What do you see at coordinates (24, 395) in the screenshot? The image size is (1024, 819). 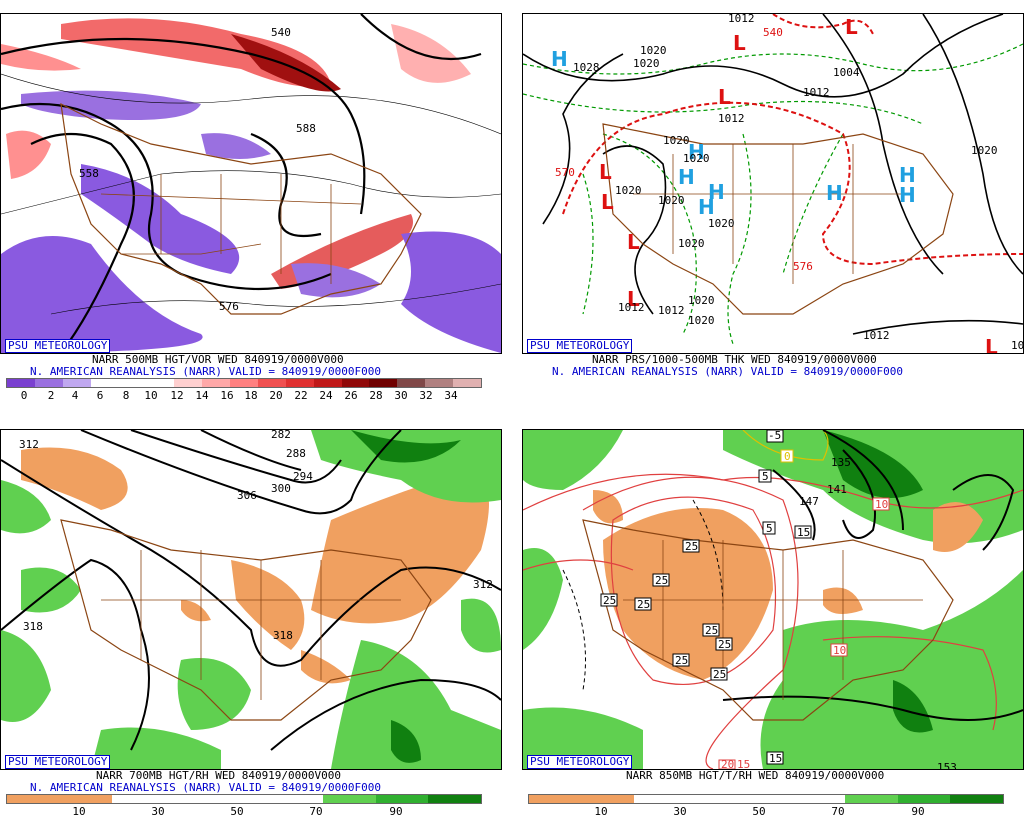 I see `cbar-label: 0` at bounding box center [24, 395].